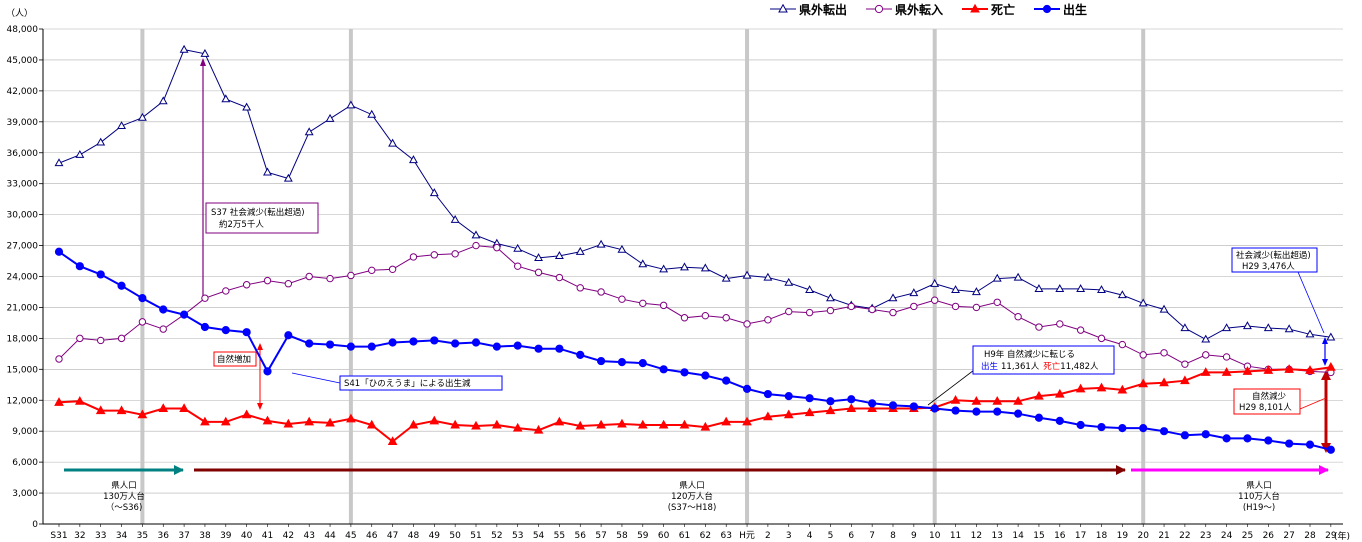 The width and height of the screenshot is (1362, 542). I want to click on legend-marker-deaths, so click(975, 8).